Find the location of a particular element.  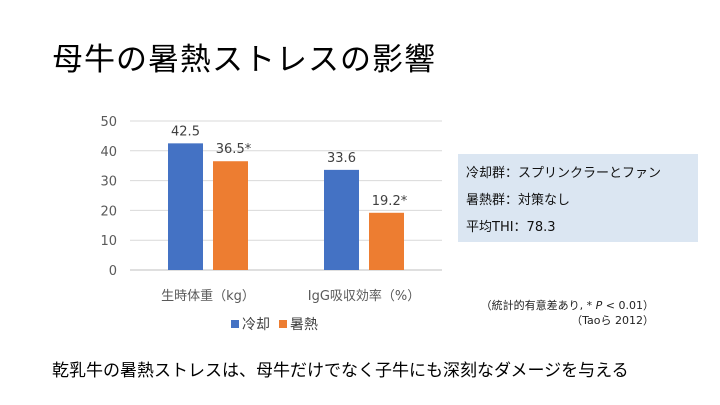

slide-title: 母牛の暑熱ストレスの影響 is located at coordinates (244, 60).